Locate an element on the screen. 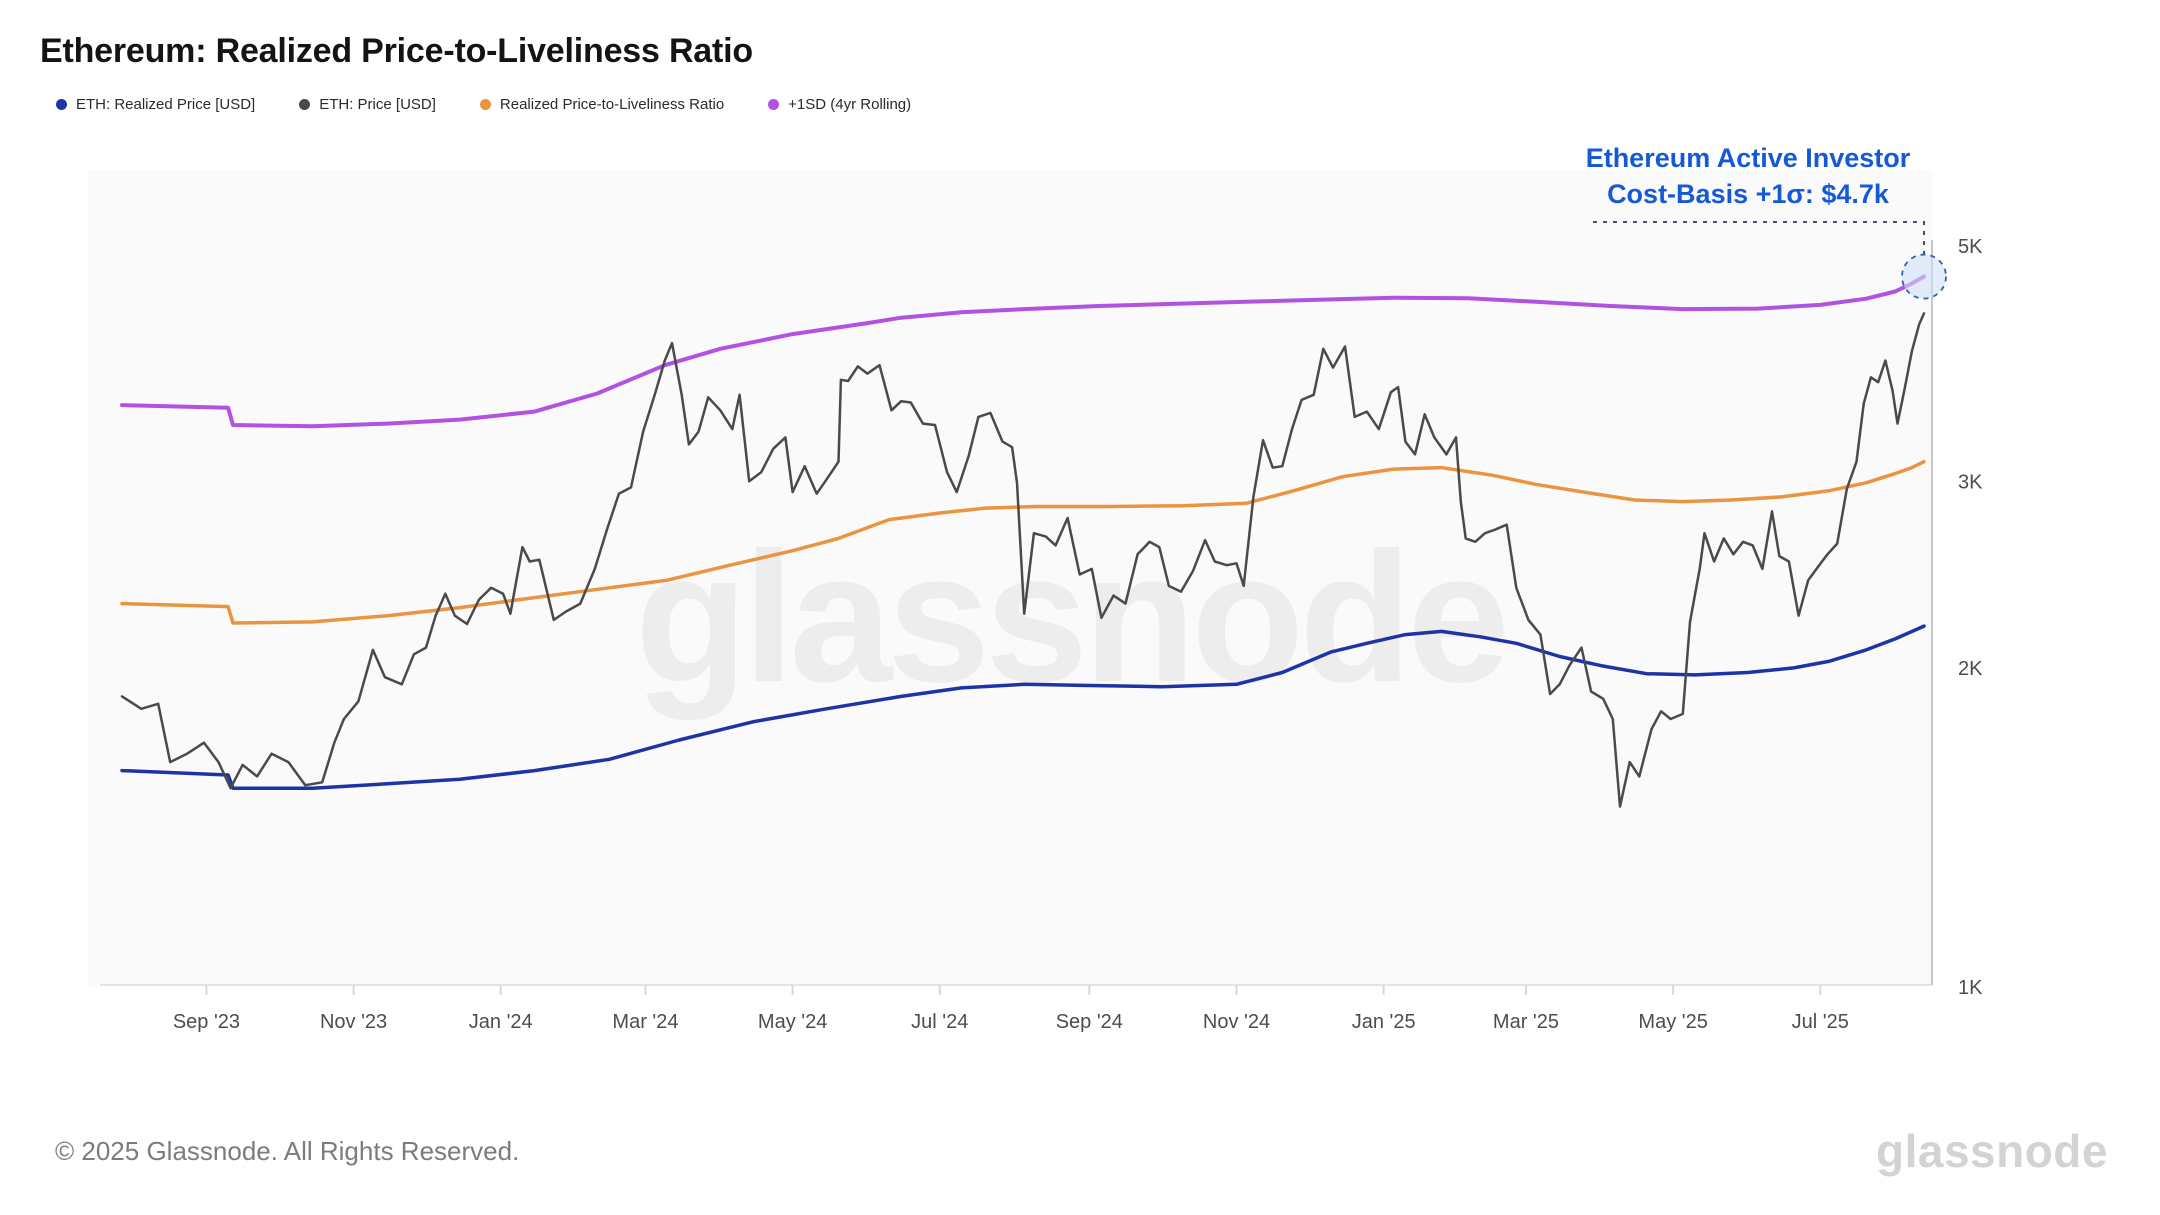 Image resolution: width=2160 pixels, height=1215 pixels. x-tick-label: Nov '24 is located at coordinates (1236, 1022).